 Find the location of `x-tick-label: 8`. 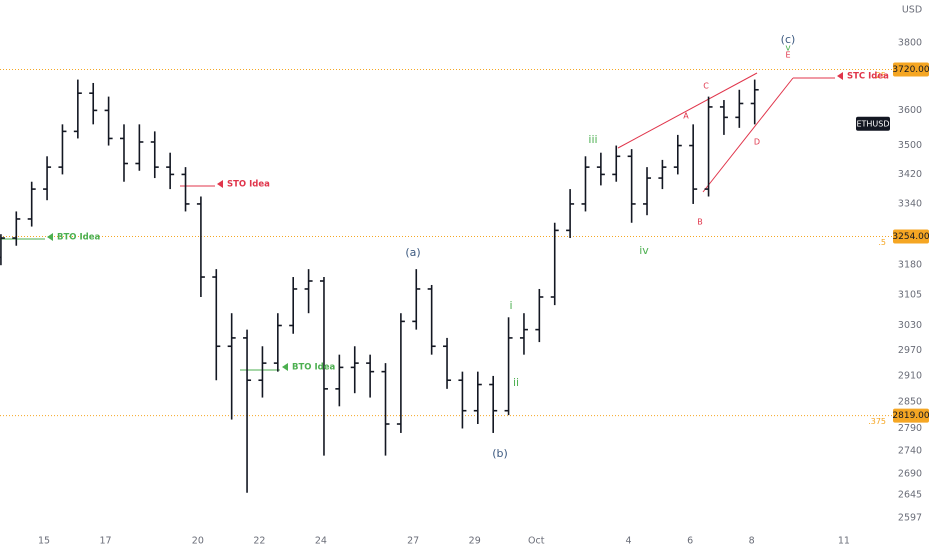

x-tick-label: 8 is located at coordinates (752, 541).